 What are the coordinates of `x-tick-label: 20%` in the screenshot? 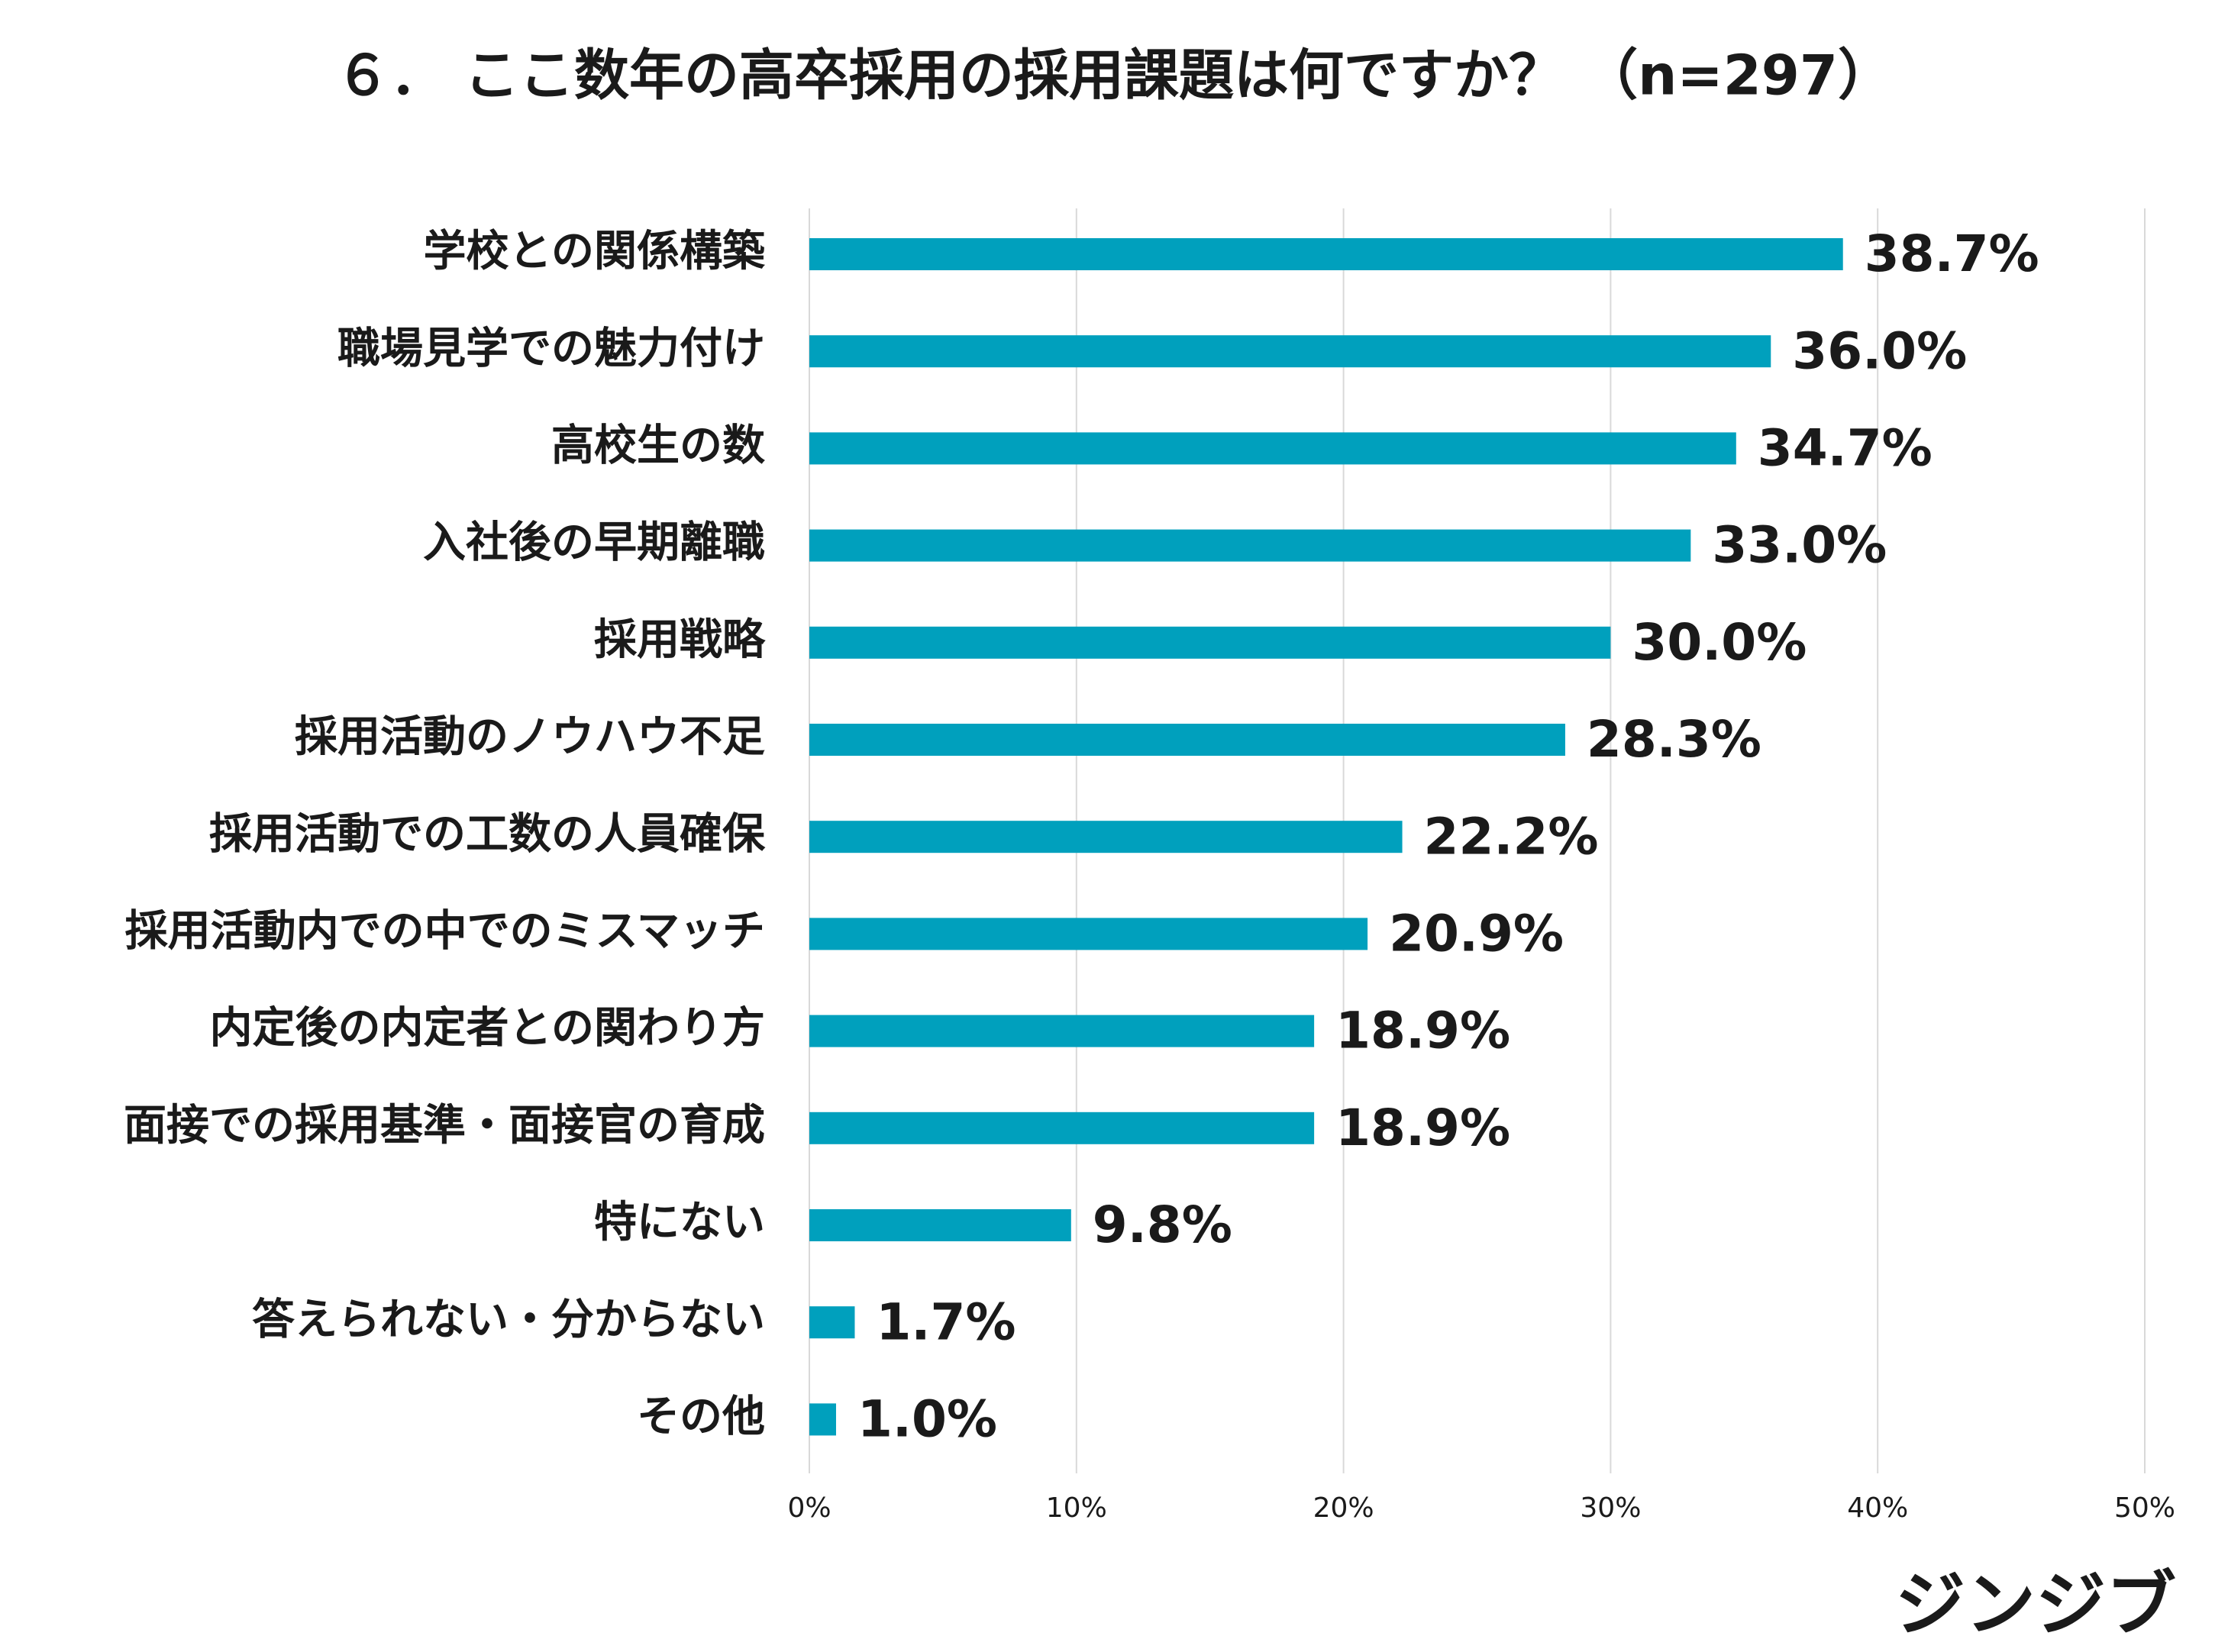 It's located at (1343, 1508).